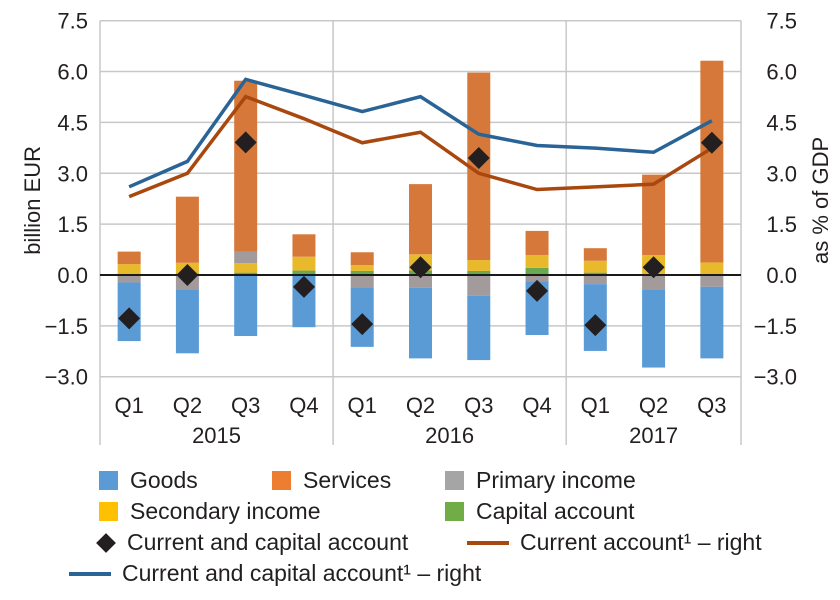  I want to click on y-tick-label-left: 3.0, so click(72, 173).